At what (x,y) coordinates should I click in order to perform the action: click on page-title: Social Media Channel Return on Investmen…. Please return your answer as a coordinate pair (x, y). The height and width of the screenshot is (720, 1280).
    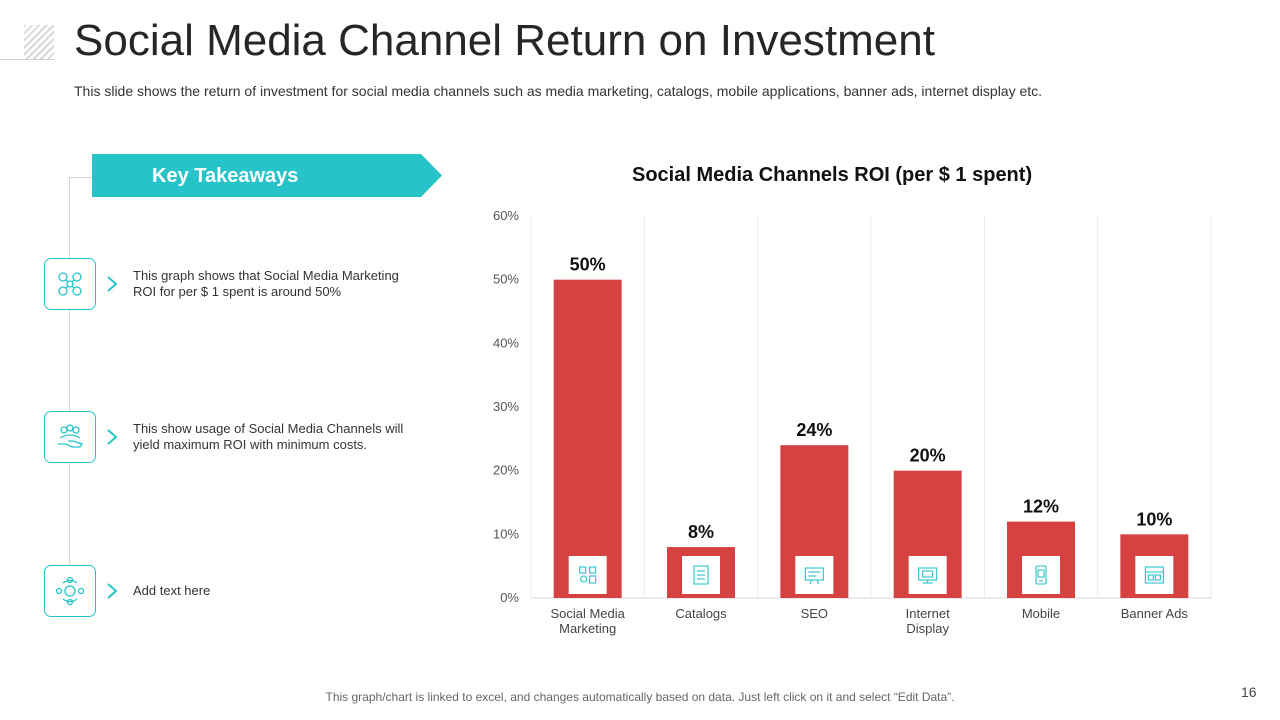
    Looking at the image, I should click on (504, 40).